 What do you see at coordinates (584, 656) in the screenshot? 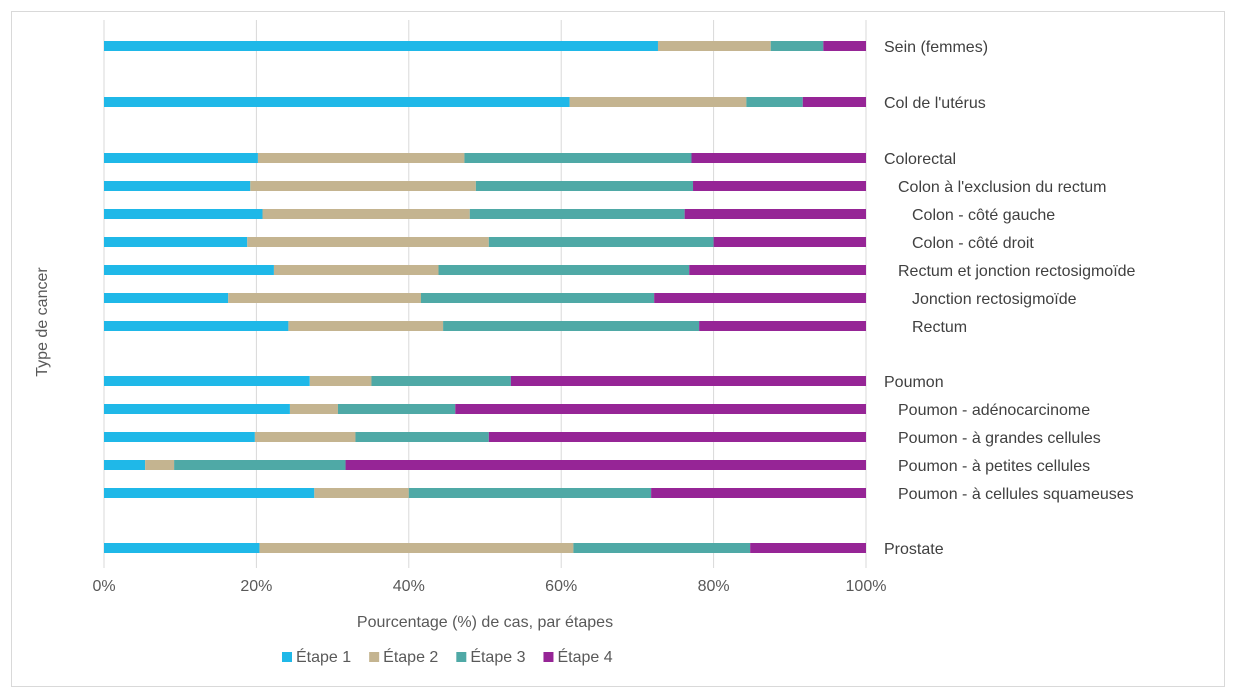
I see `legend-label: Étape 4` at bounding box center [584, 656].